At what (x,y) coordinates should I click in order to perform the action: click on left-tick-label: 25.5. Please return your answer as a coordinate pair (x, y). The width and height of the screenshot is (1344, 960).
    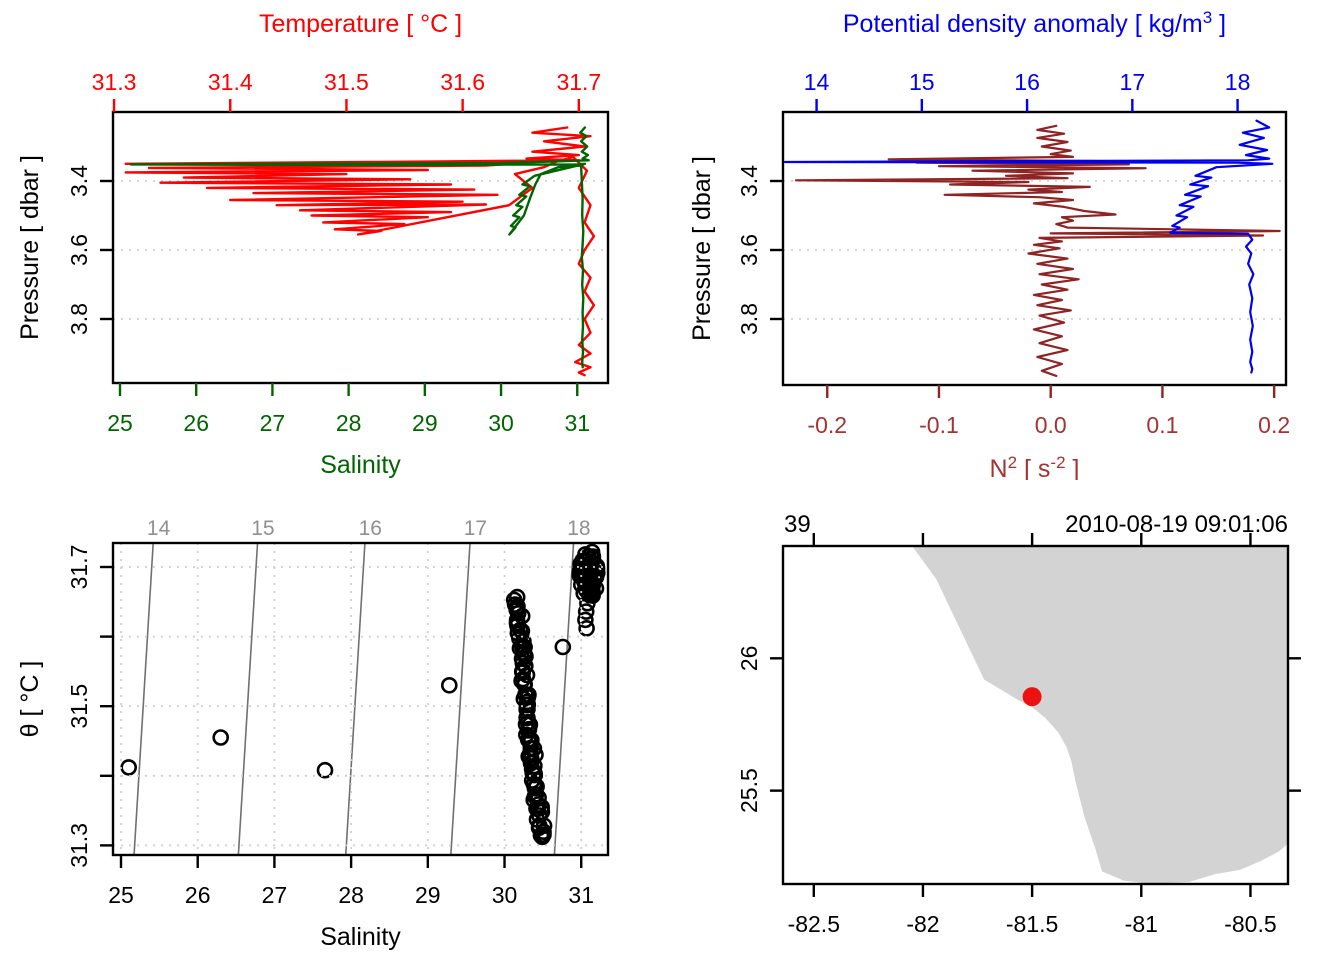
    Looking at the image, I should click on (749, 790).